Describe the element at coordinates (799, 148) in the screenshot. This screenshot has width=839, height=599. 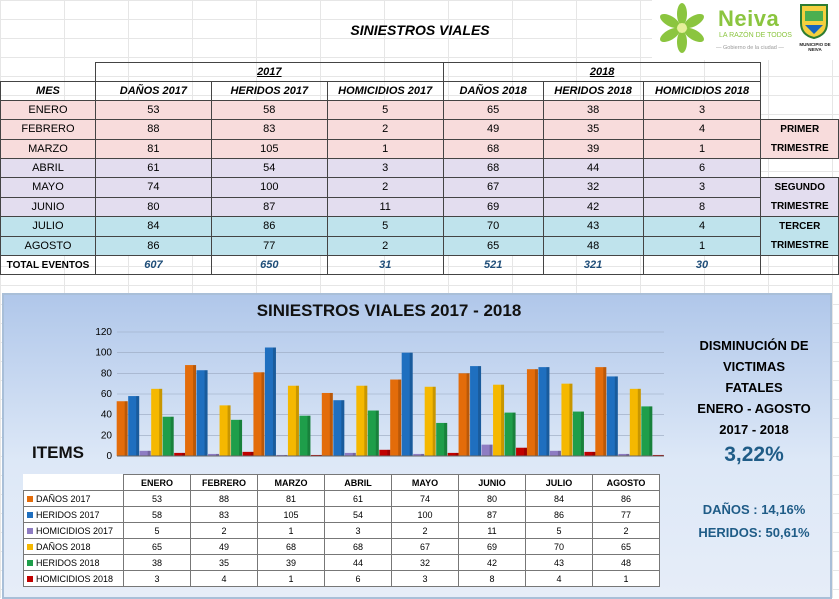
I see `trimestre-line2: TRIMESTRE` at that location.